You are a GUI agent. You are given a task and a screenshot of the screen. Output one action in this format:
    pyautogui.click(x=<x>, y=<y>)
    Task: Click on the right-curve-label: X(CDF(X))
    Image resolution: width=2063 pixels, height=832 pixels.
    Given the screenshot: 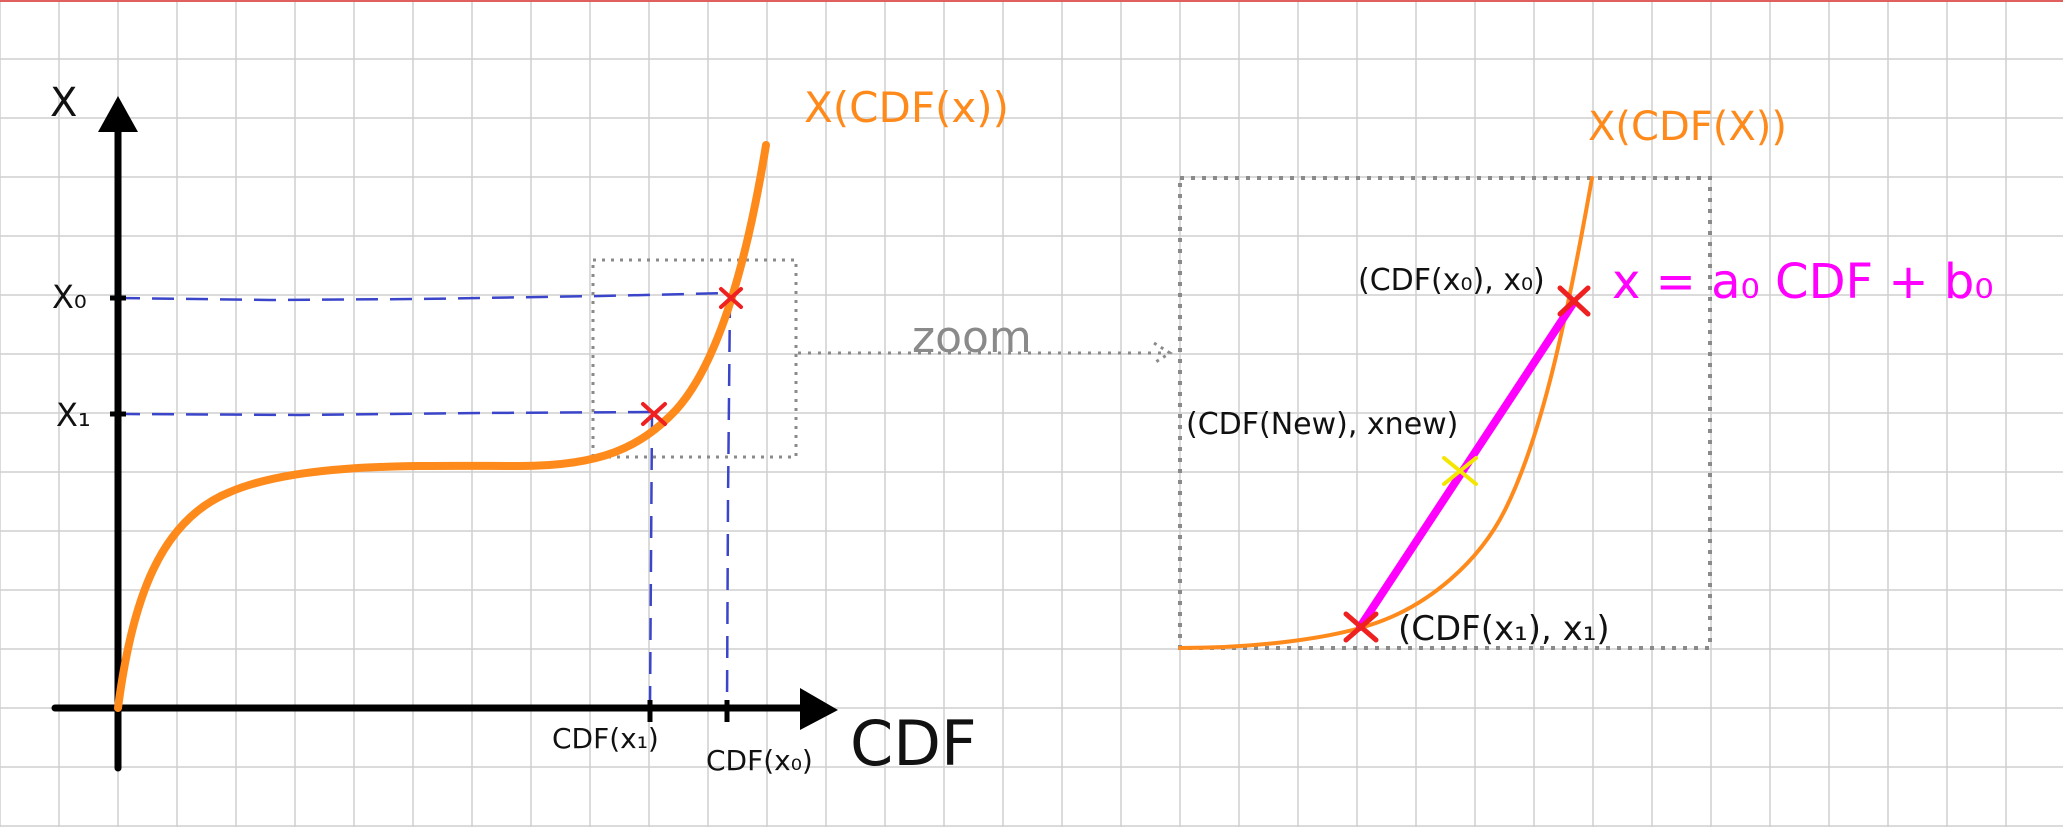 What is the action you would take?
    pyautogui.click(x=1687, y=127)
    